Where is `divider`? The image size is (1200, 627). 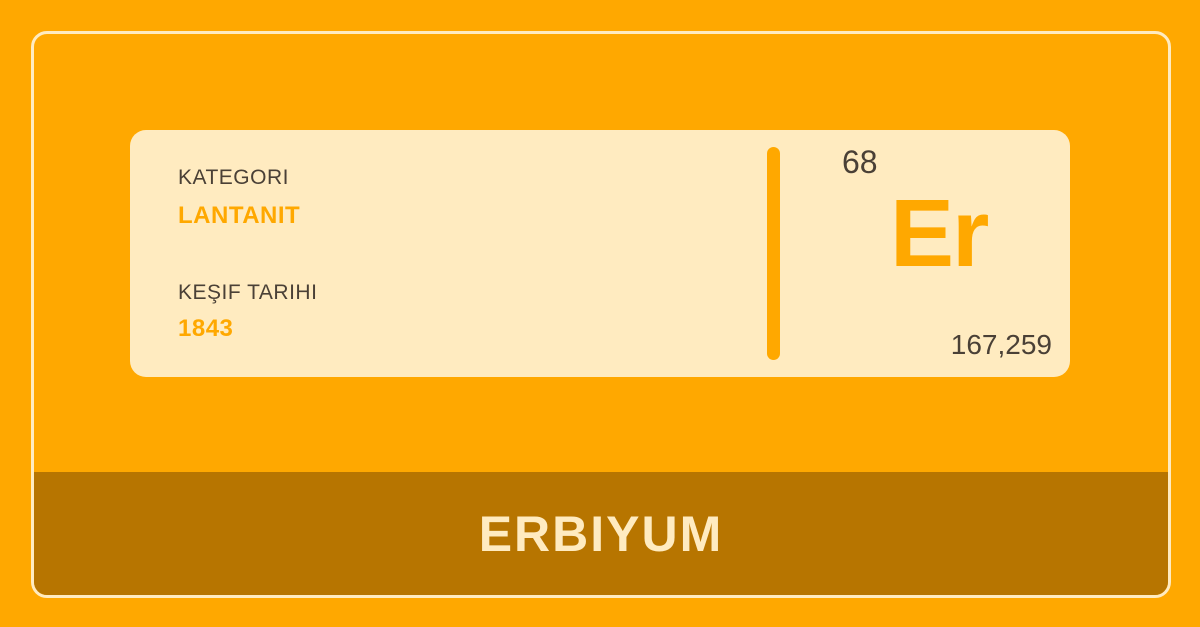
divider is located at coordinates (773, 253).